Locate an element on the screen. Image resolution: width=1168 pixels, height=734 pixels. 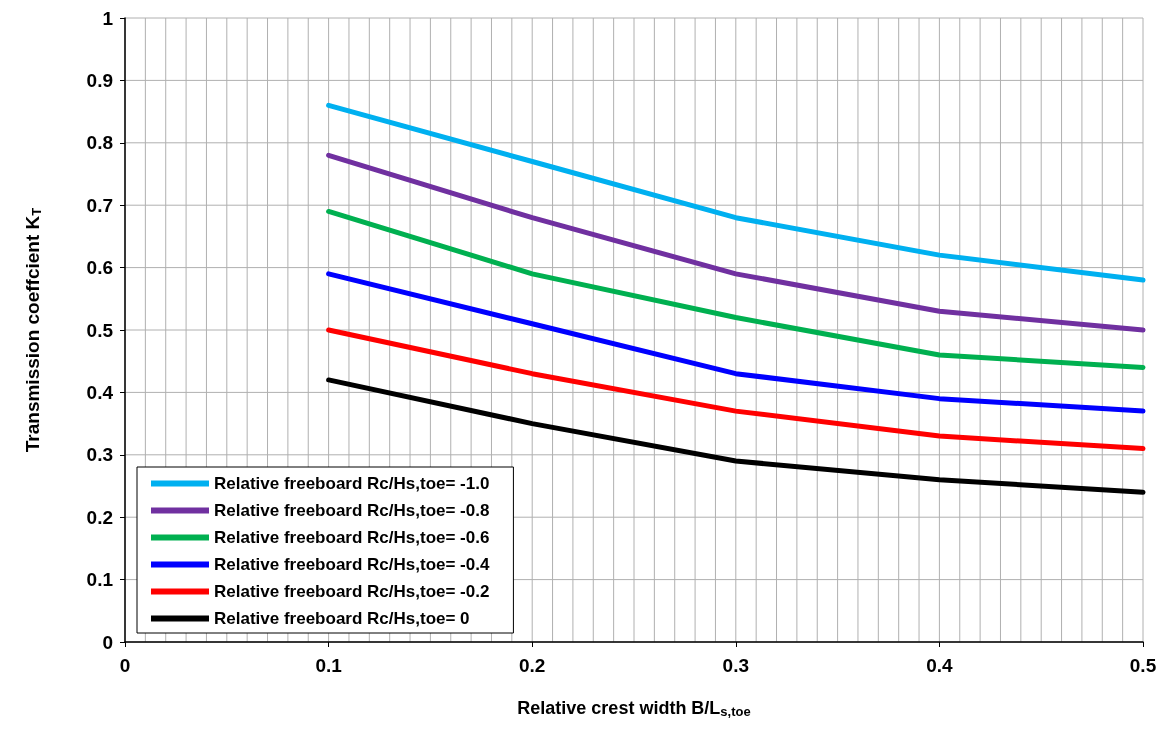
y-tick-label: 0.4 is located at coordinates (100, 392).